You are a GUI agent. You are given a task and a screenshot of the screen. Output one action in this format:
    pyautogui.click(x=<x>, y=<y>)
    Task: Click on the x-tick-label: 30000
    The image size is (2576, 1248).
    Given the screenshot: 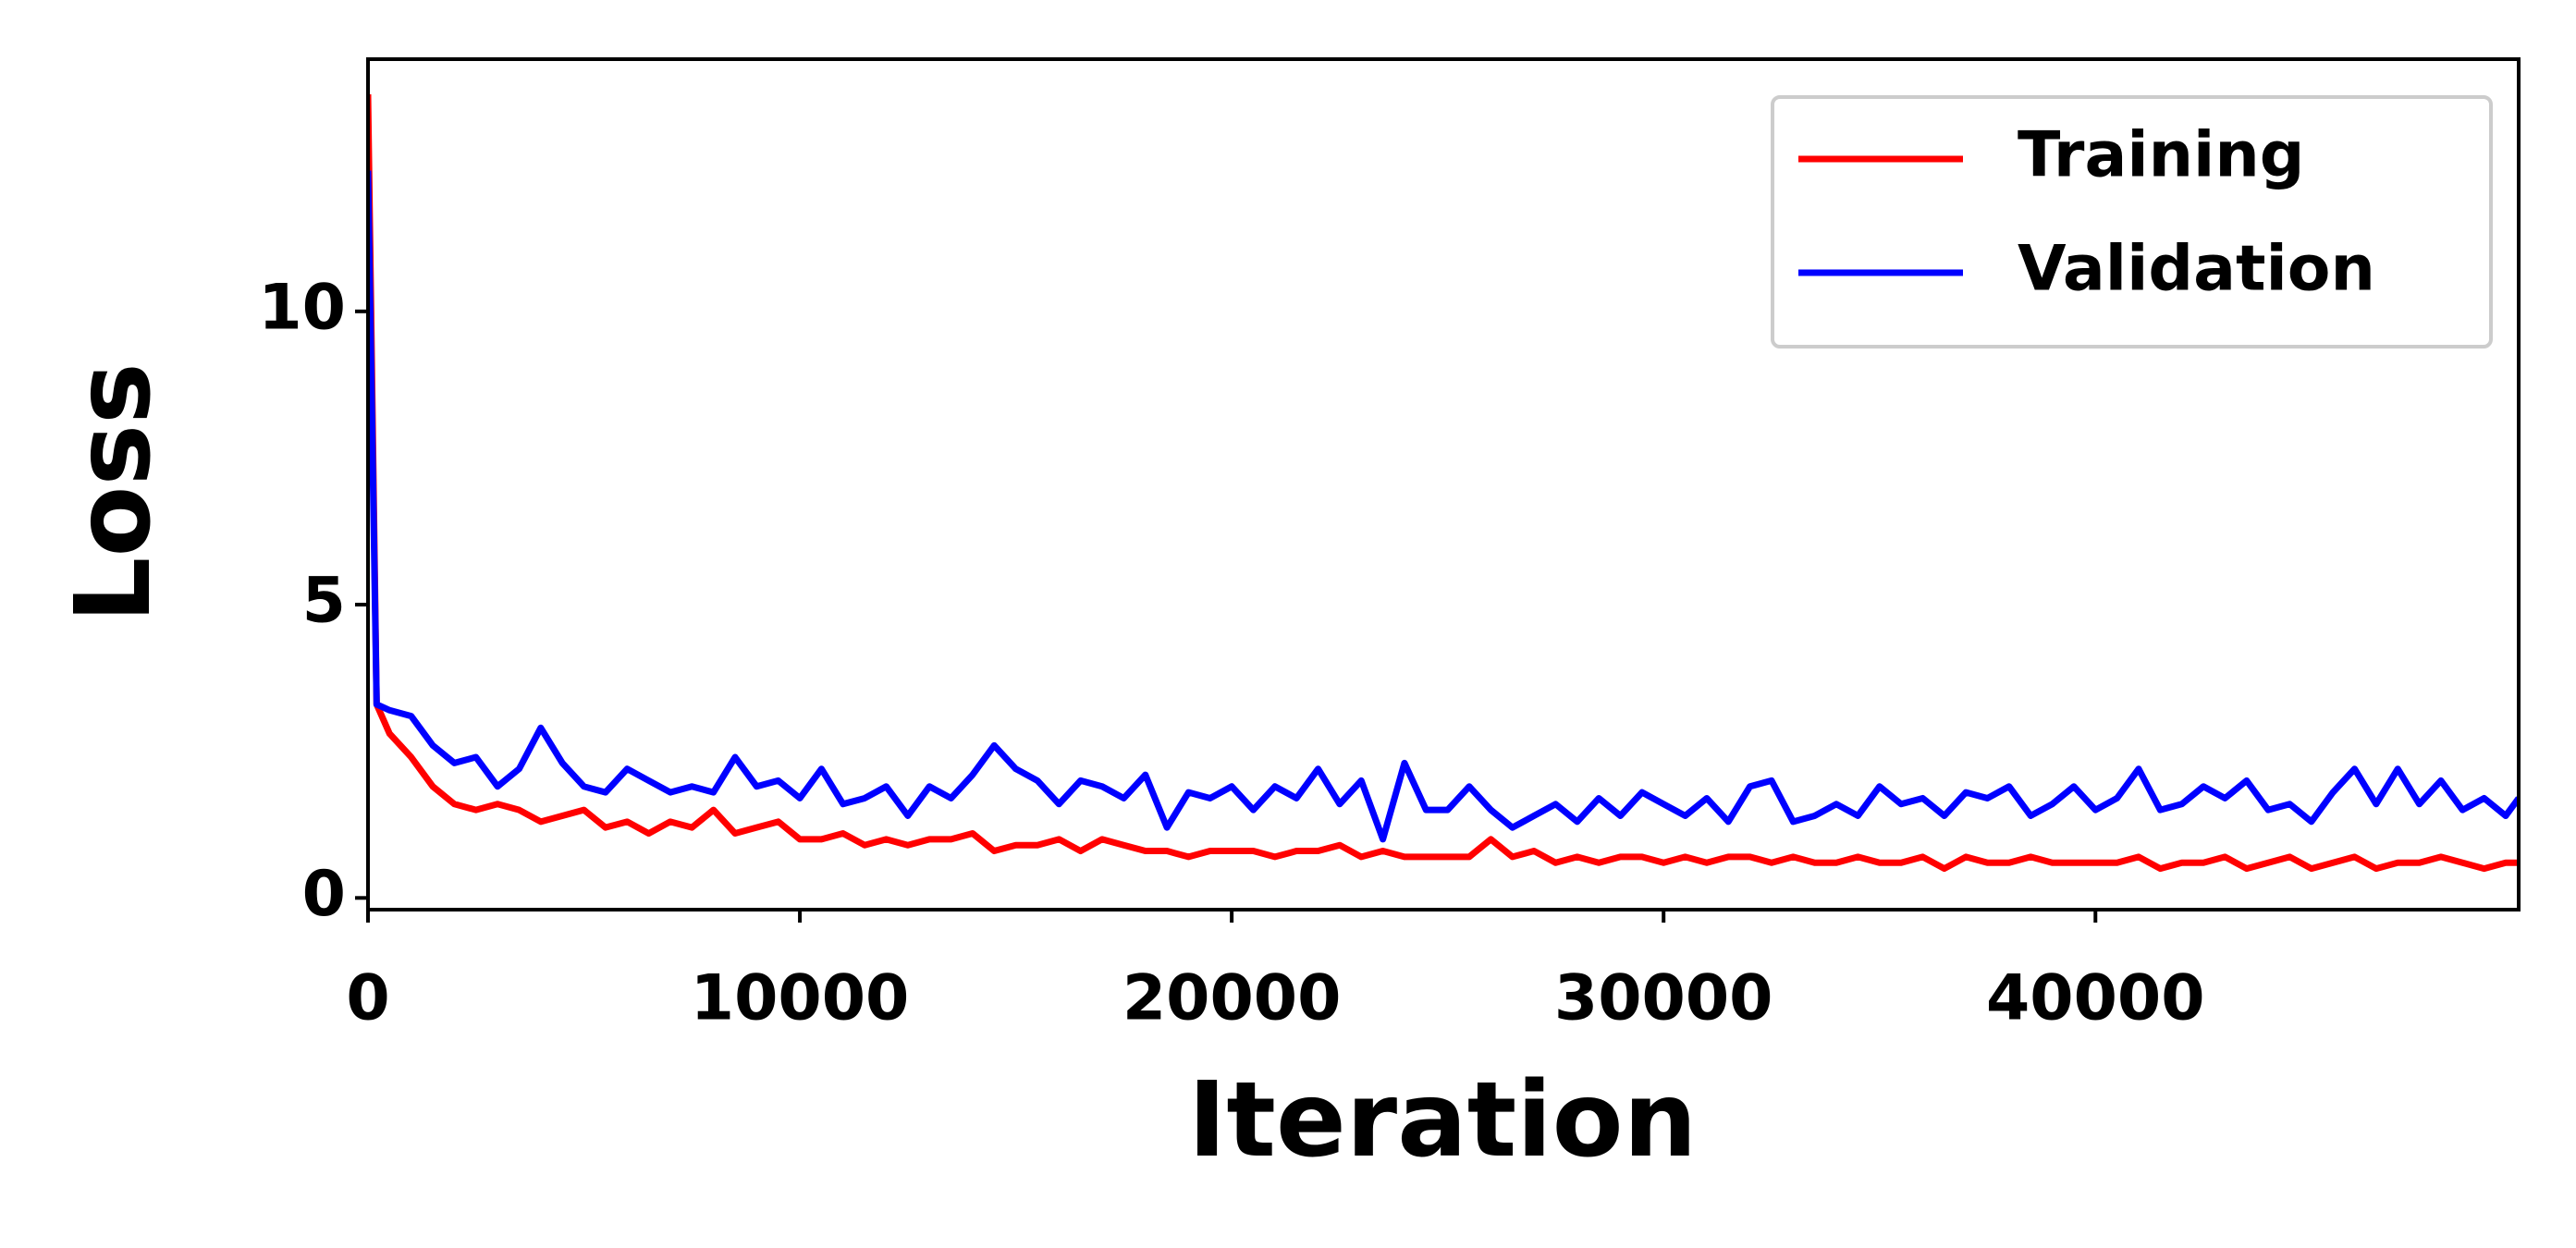 What is the action you would take?
    pyautogui.click(x=1663, y=998)
    